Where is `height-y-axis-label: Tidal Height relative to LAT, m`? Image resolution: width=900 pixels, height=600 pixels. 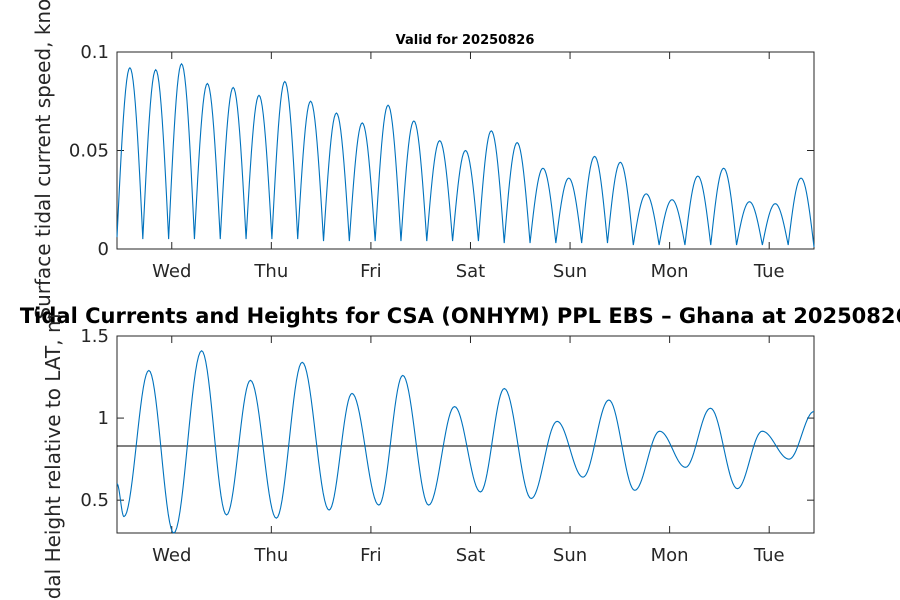 height-y-axis-label: Tidal Height relative to LAT, m is located at coordinates (53, 457).